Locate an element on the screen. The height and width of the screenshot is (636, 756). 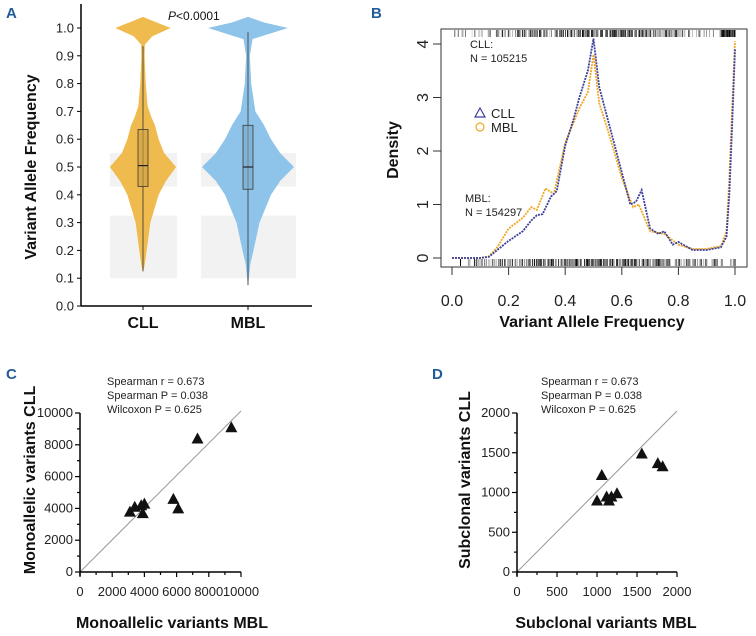
x-tick-label: 500 is located at coordinates (557, 591).